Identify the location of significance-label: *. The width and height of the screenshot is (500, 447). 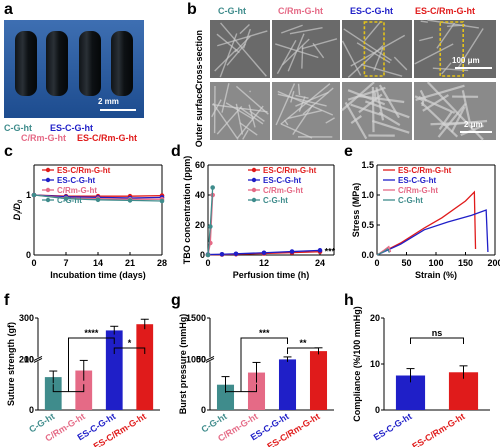
(130, 343).